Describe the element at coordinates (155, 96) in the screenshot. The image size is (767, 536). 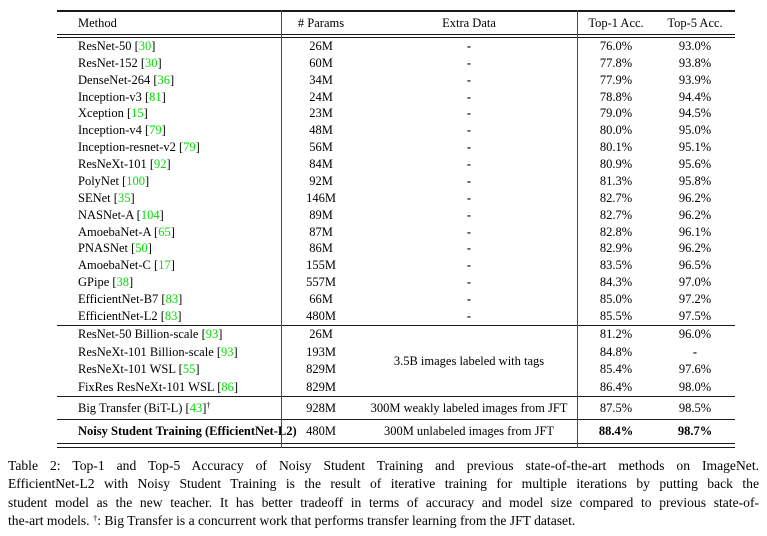
I see `citation-ref: 81` at that location.